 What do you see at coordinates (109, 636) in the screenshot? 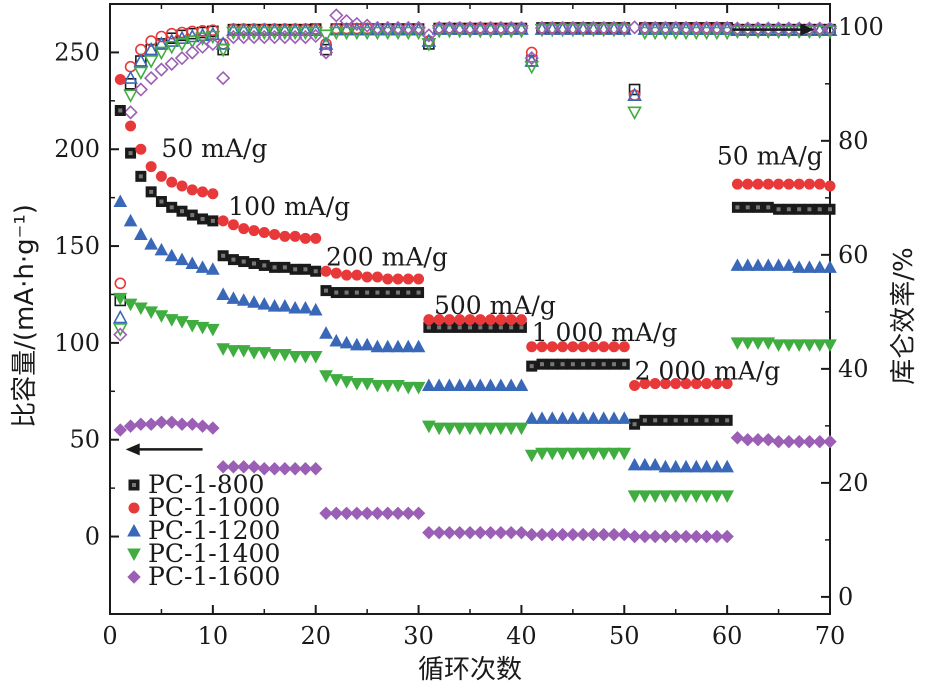
I see `x-tick-label: 0` at bounding box center [109, 636].